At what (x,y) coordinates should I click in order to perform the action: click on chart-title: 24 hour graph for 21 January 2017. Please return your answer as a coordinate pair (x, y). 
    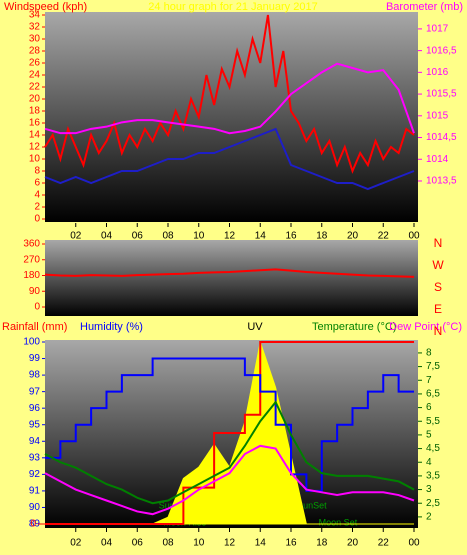
    Looking at the image, I should click on (232, 7).